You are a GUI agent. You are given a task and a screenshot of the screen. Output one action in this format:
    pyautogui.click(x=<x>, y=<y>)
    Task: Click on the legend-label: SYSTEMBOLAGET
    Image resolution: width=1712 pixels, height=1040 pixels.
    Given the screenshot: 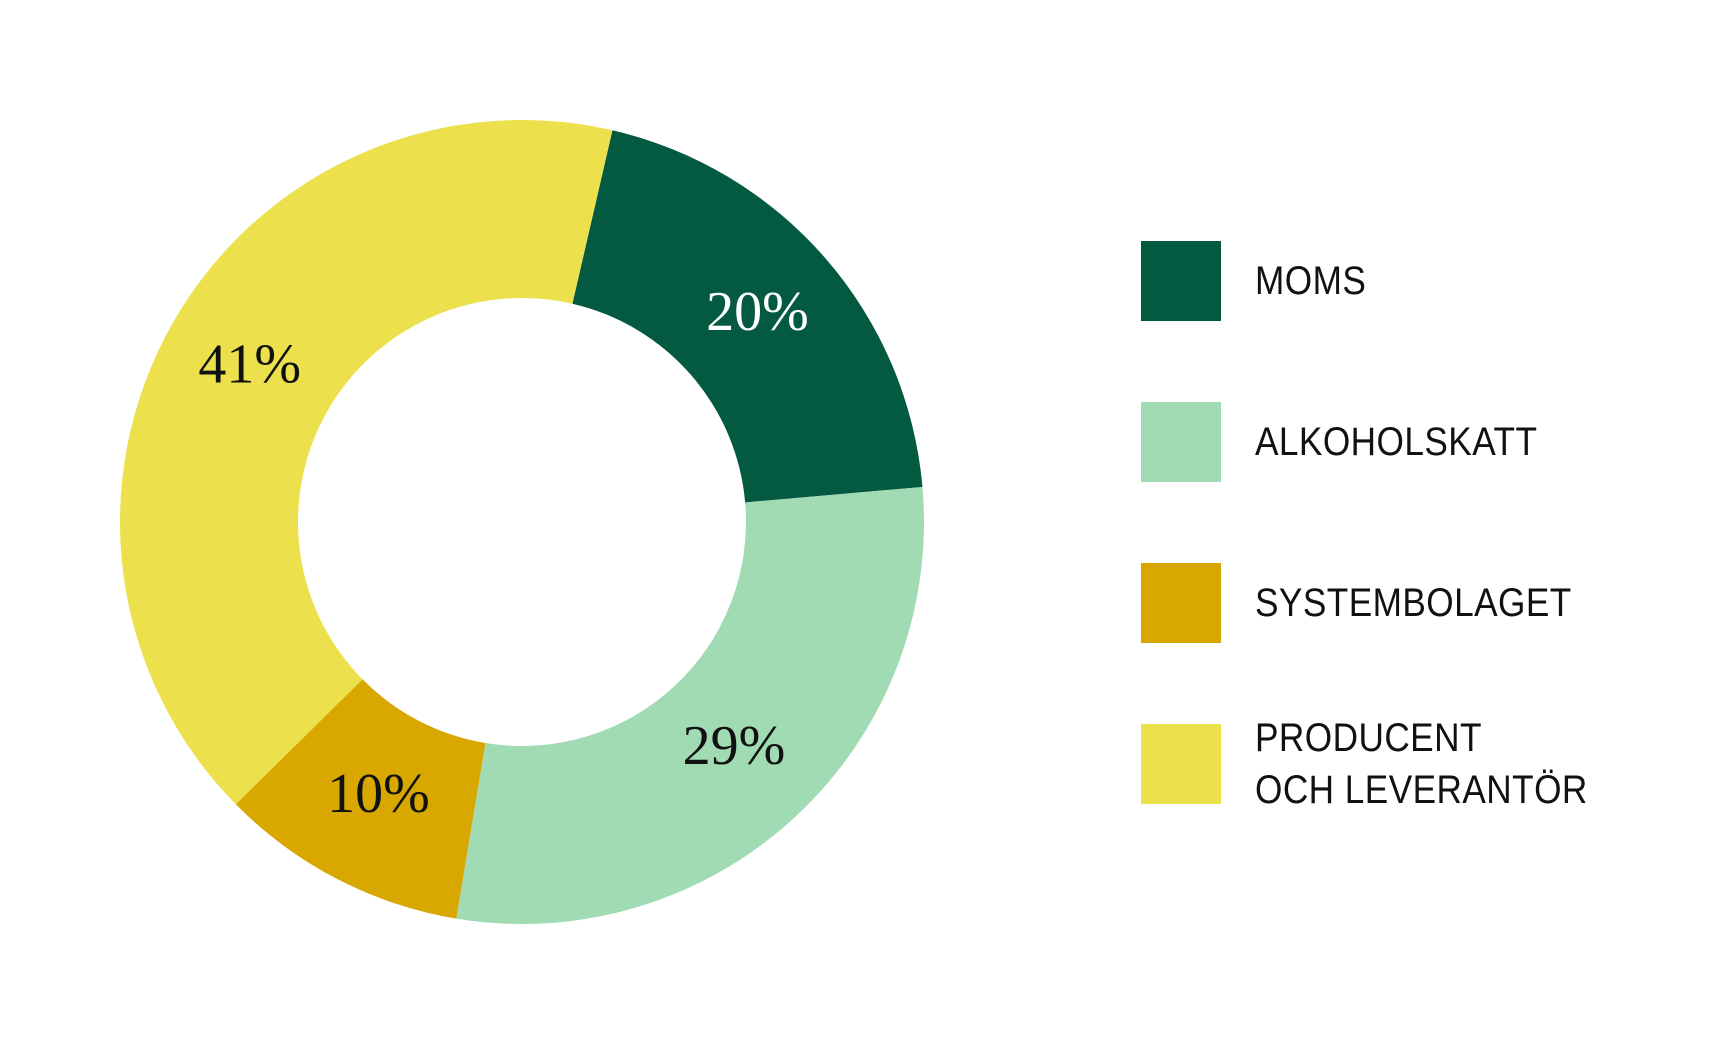 What is the action you would take?
    pyautogui.click(x=1413, y=603)
    